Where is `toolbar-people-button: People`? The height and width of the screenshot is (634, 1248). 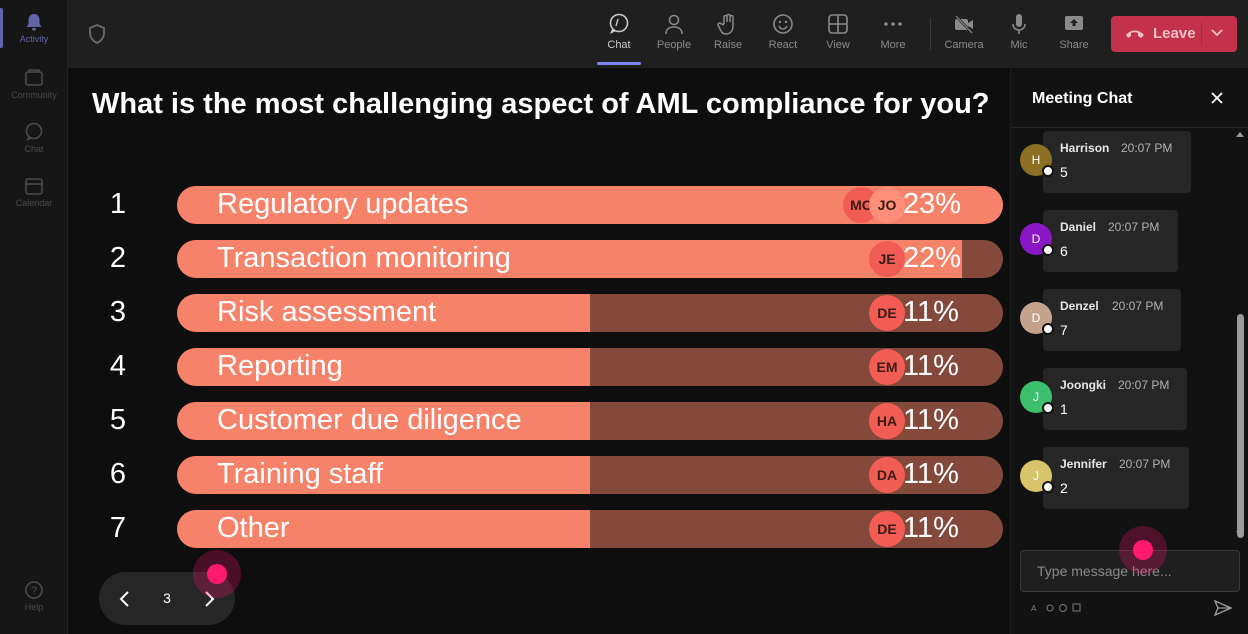
toolbar-people-button: People is located at coordinates (674, 35).